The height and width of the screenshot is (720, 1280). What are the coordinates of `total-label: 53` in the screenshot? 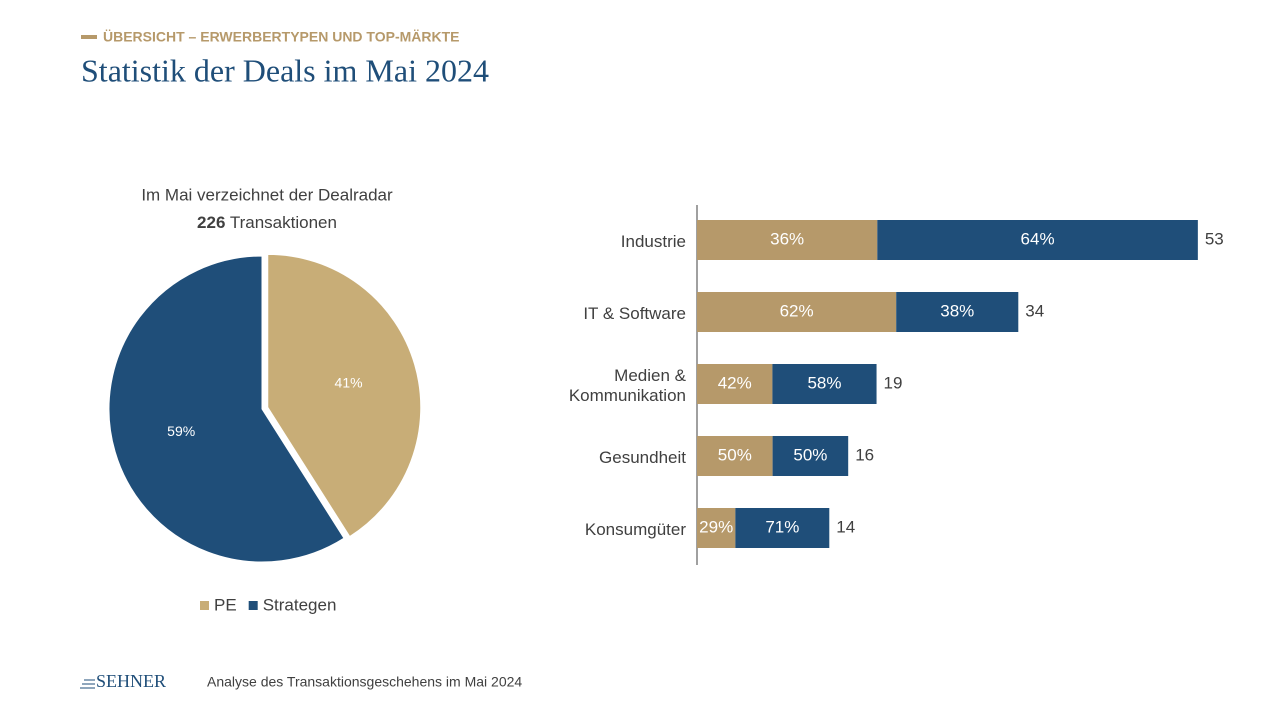 It's located at (1214, 238).